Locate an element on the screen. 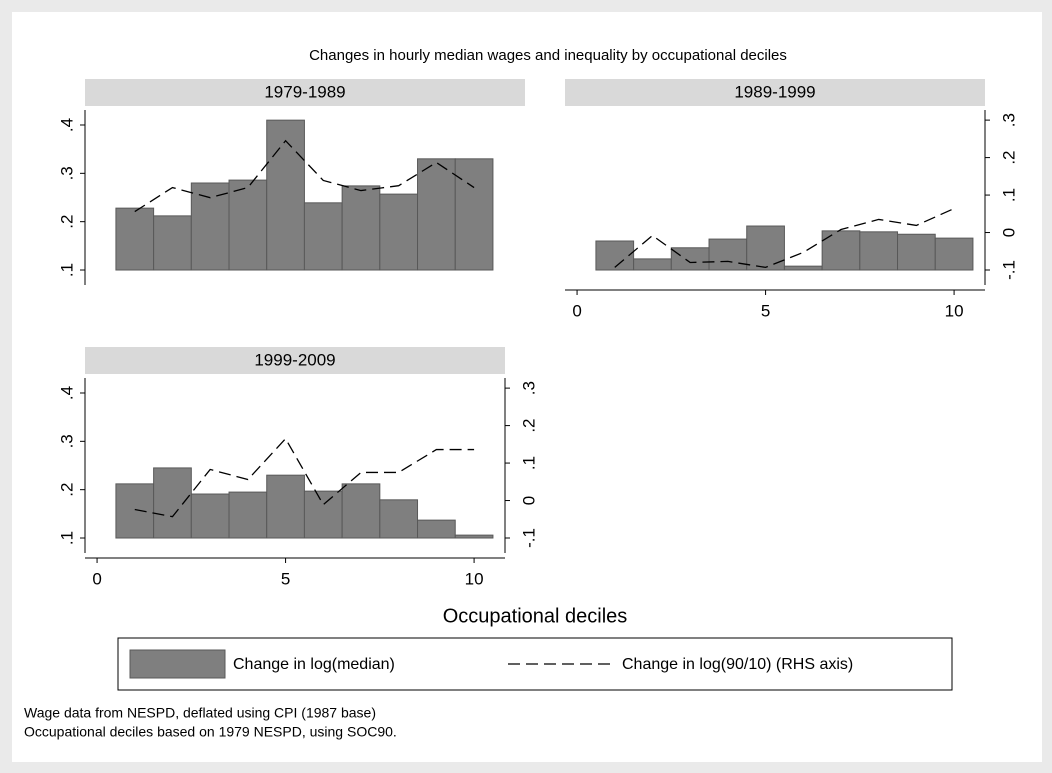 The image size is (1052, 773). x-axis-title: Occupational deciles is located at coordinates (535, 616).